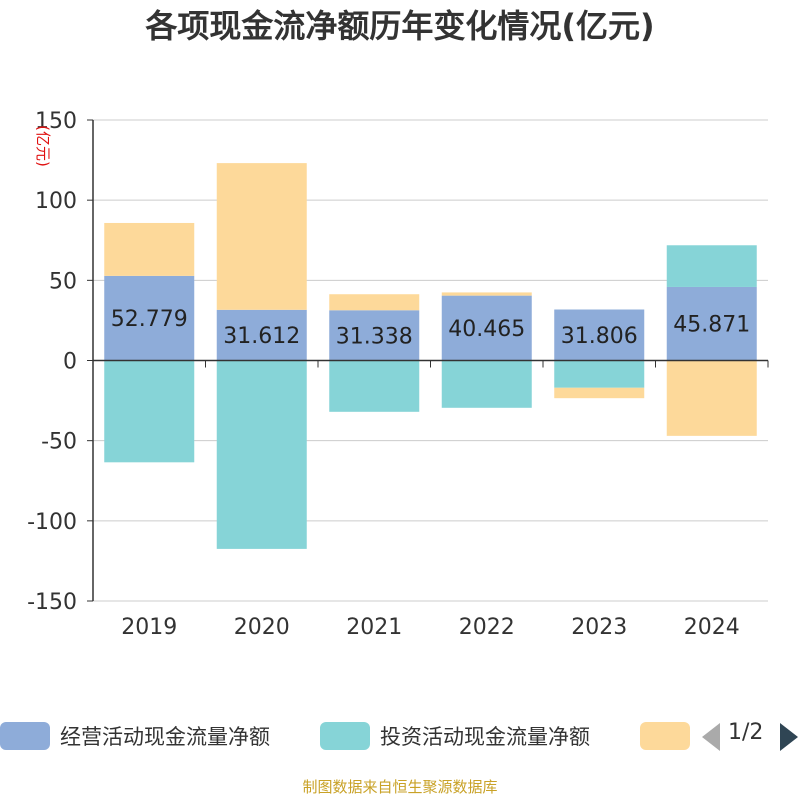 The image size is (800, 800). I want to click on legend-item-operating: 经营活动现金流量净额, so click(135, 736).